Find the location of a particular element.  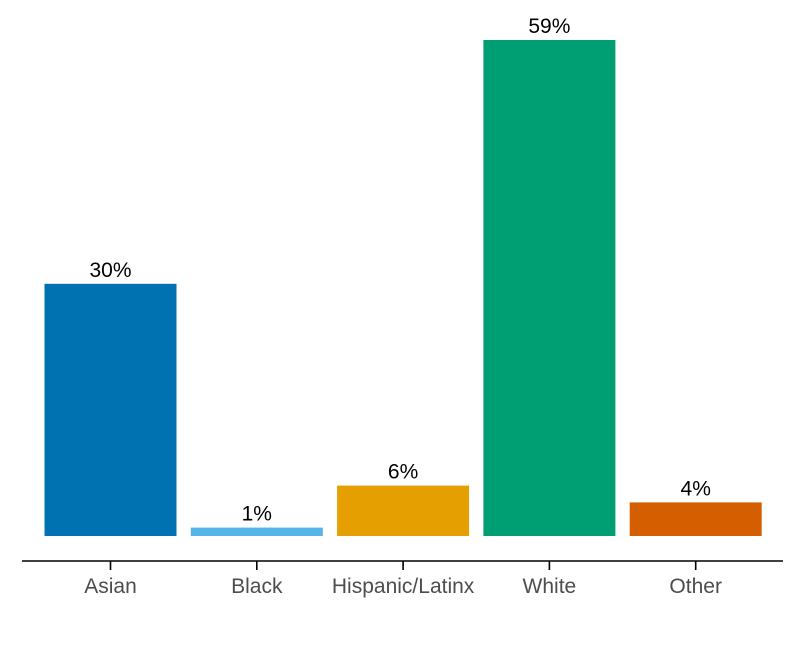

x-axis-ticks-group is located at coordinates (403, 565).